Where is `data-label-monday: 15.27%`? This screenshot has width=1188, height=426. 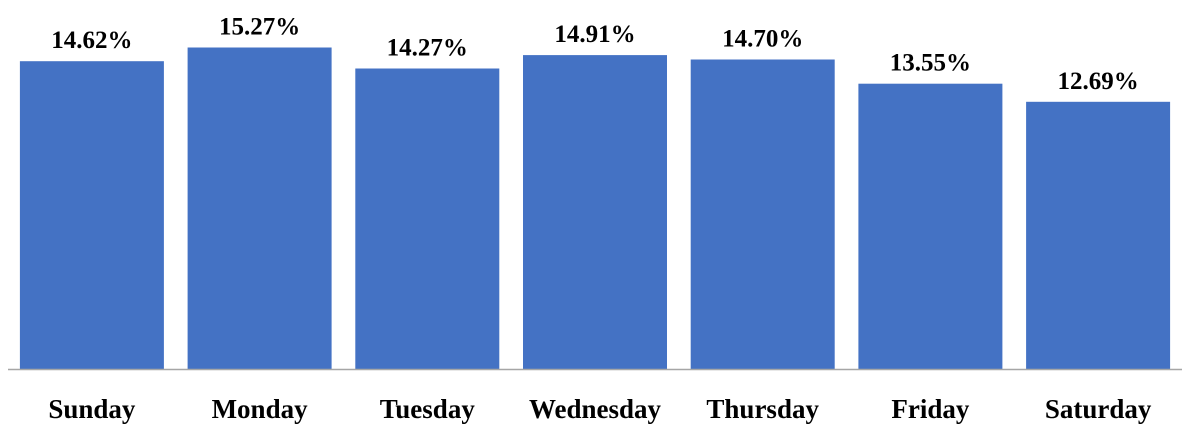
data-label-monday: 15.27% is located at coordinates (259, 27).